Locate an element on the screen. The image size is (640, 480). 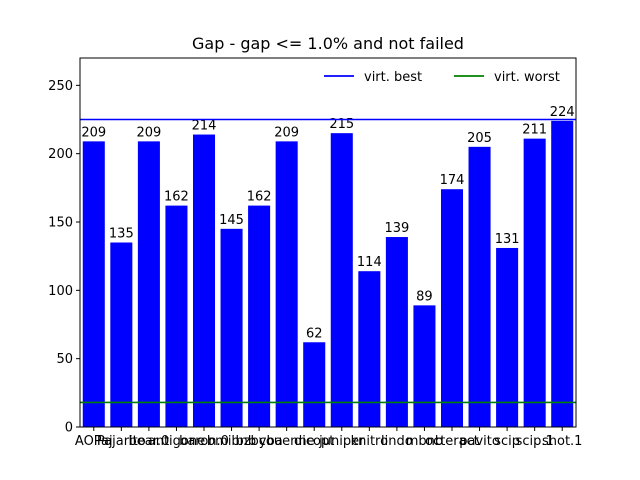
x-tick-label: baron.0 is located at coordinates (204, 441).